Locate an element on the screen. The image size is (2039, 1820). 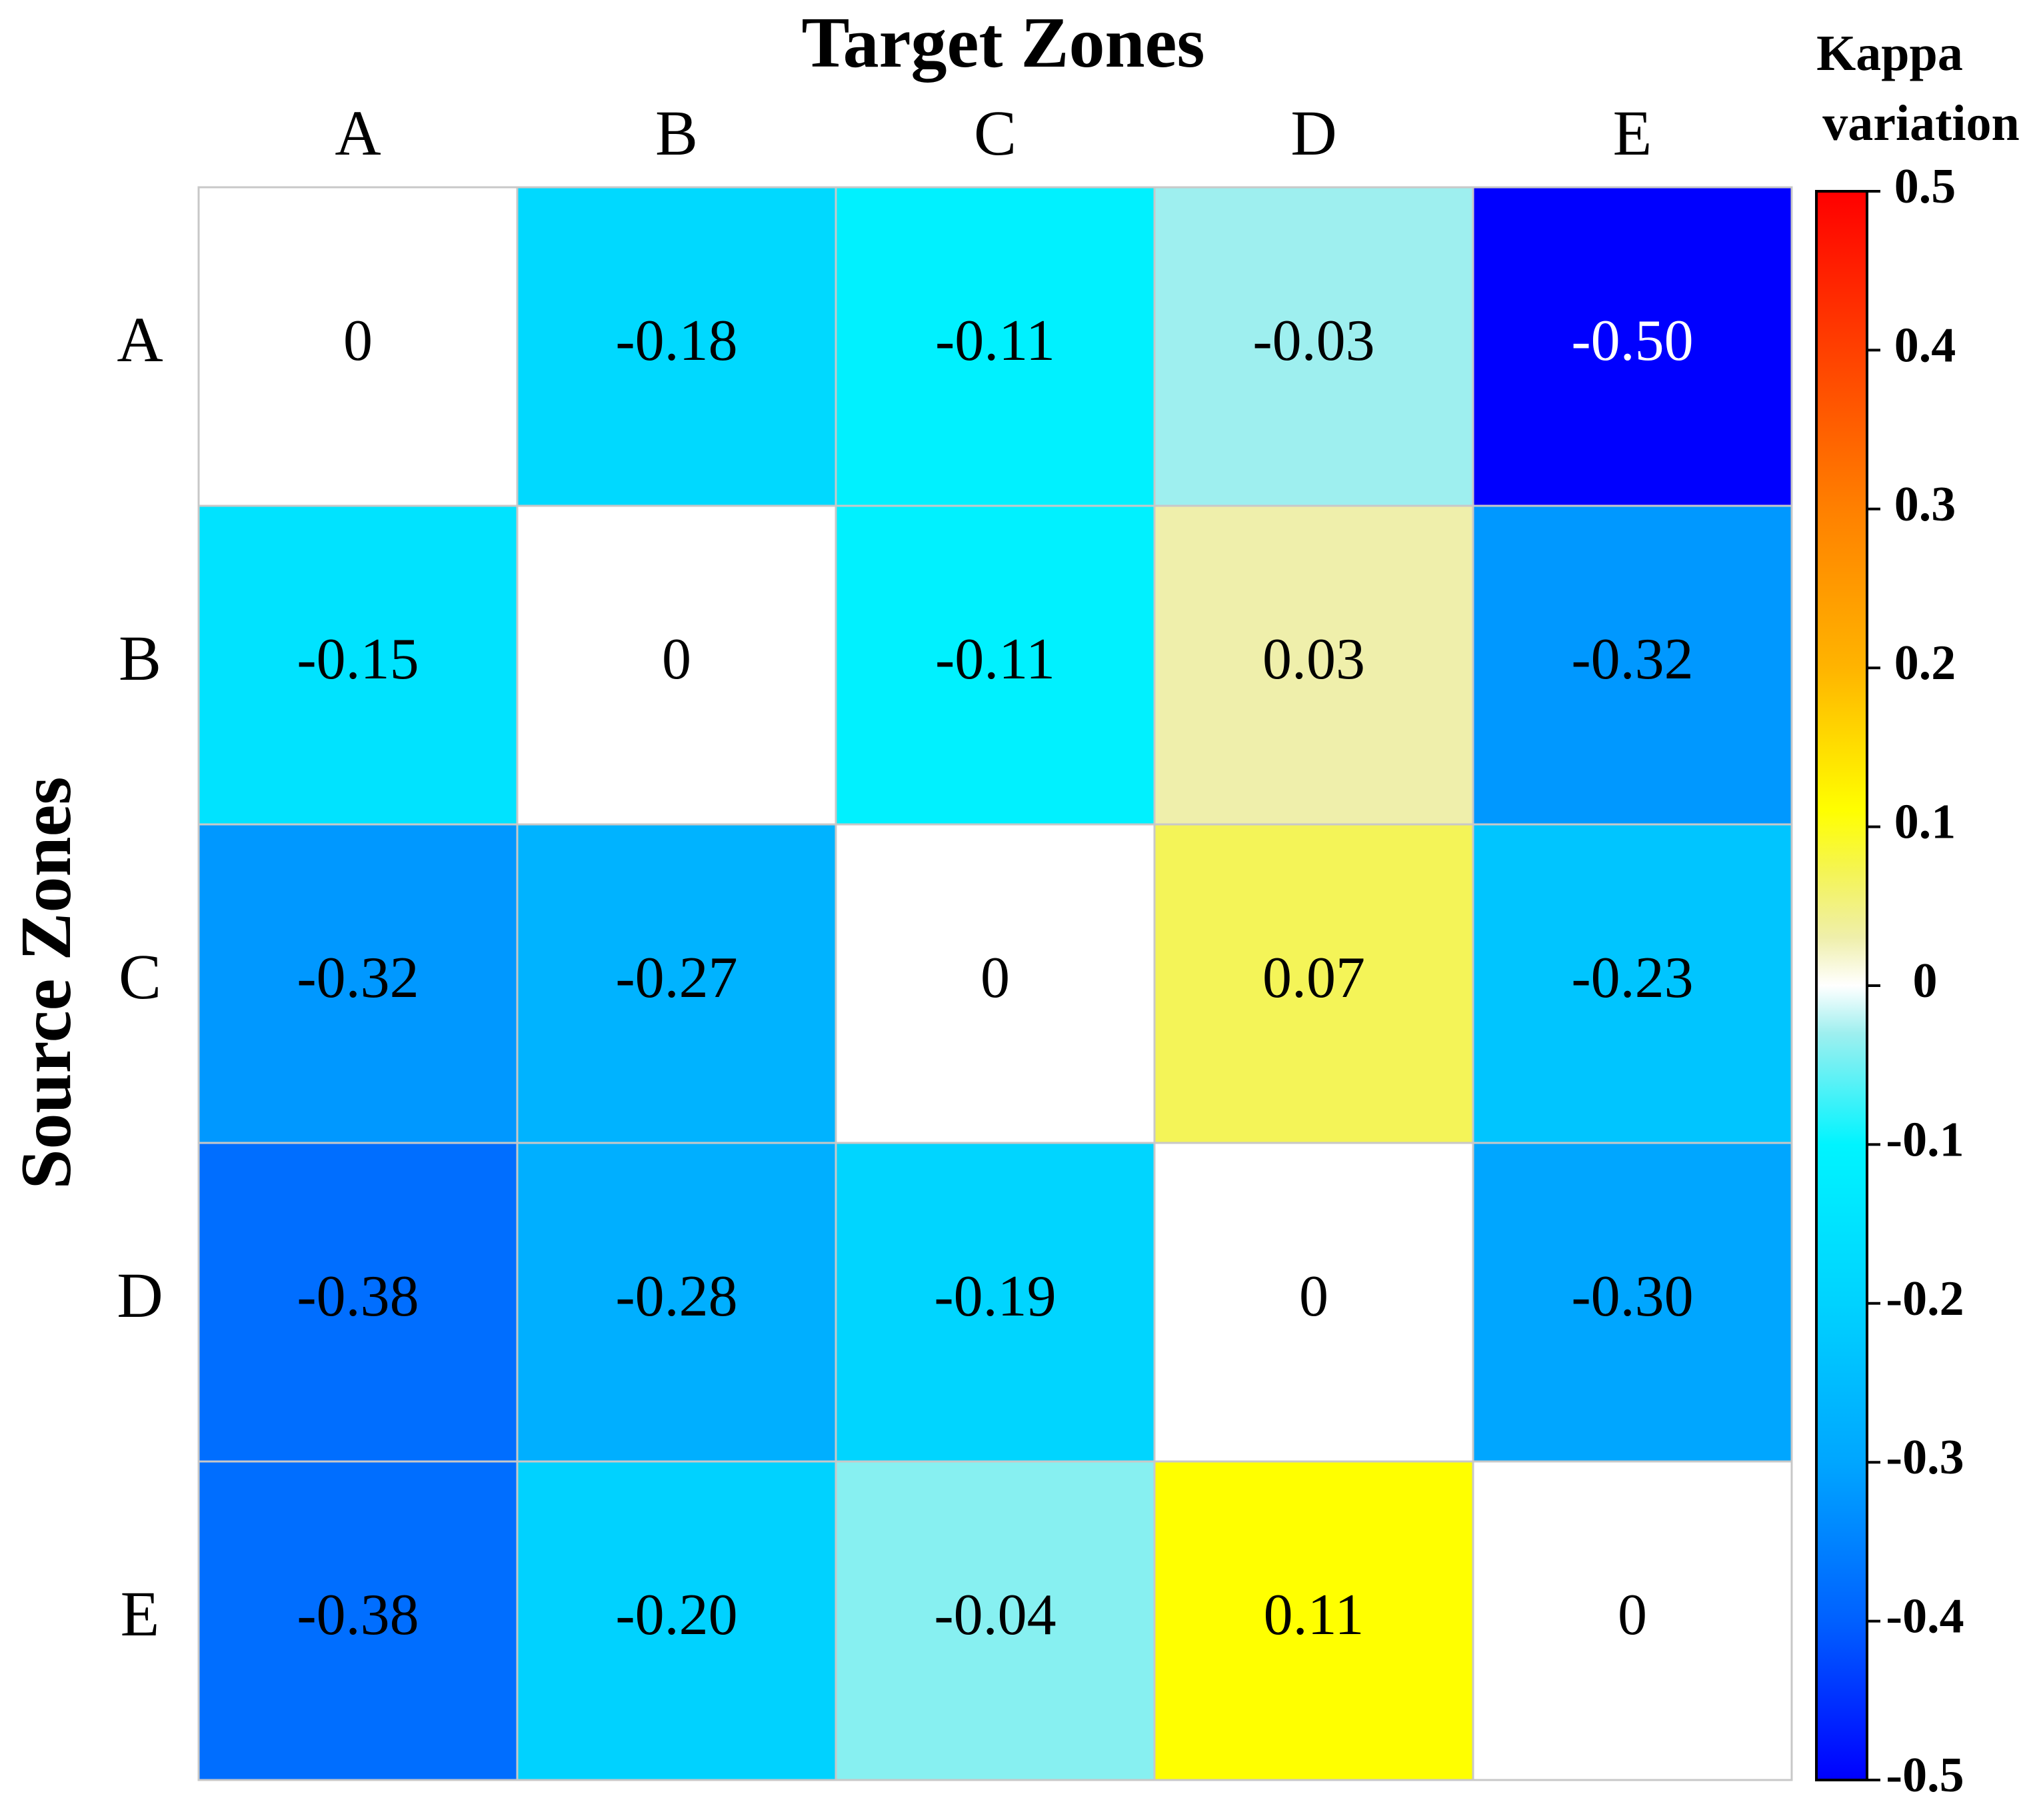
heatmap-cell-label-a-a: 0 is located at coordinates (358, 341).